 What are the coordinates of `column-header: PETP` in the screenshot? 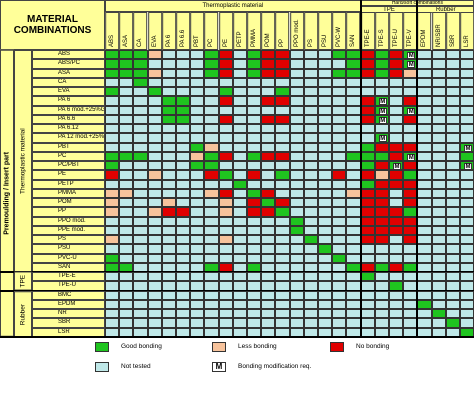 It's located at (239, 31).